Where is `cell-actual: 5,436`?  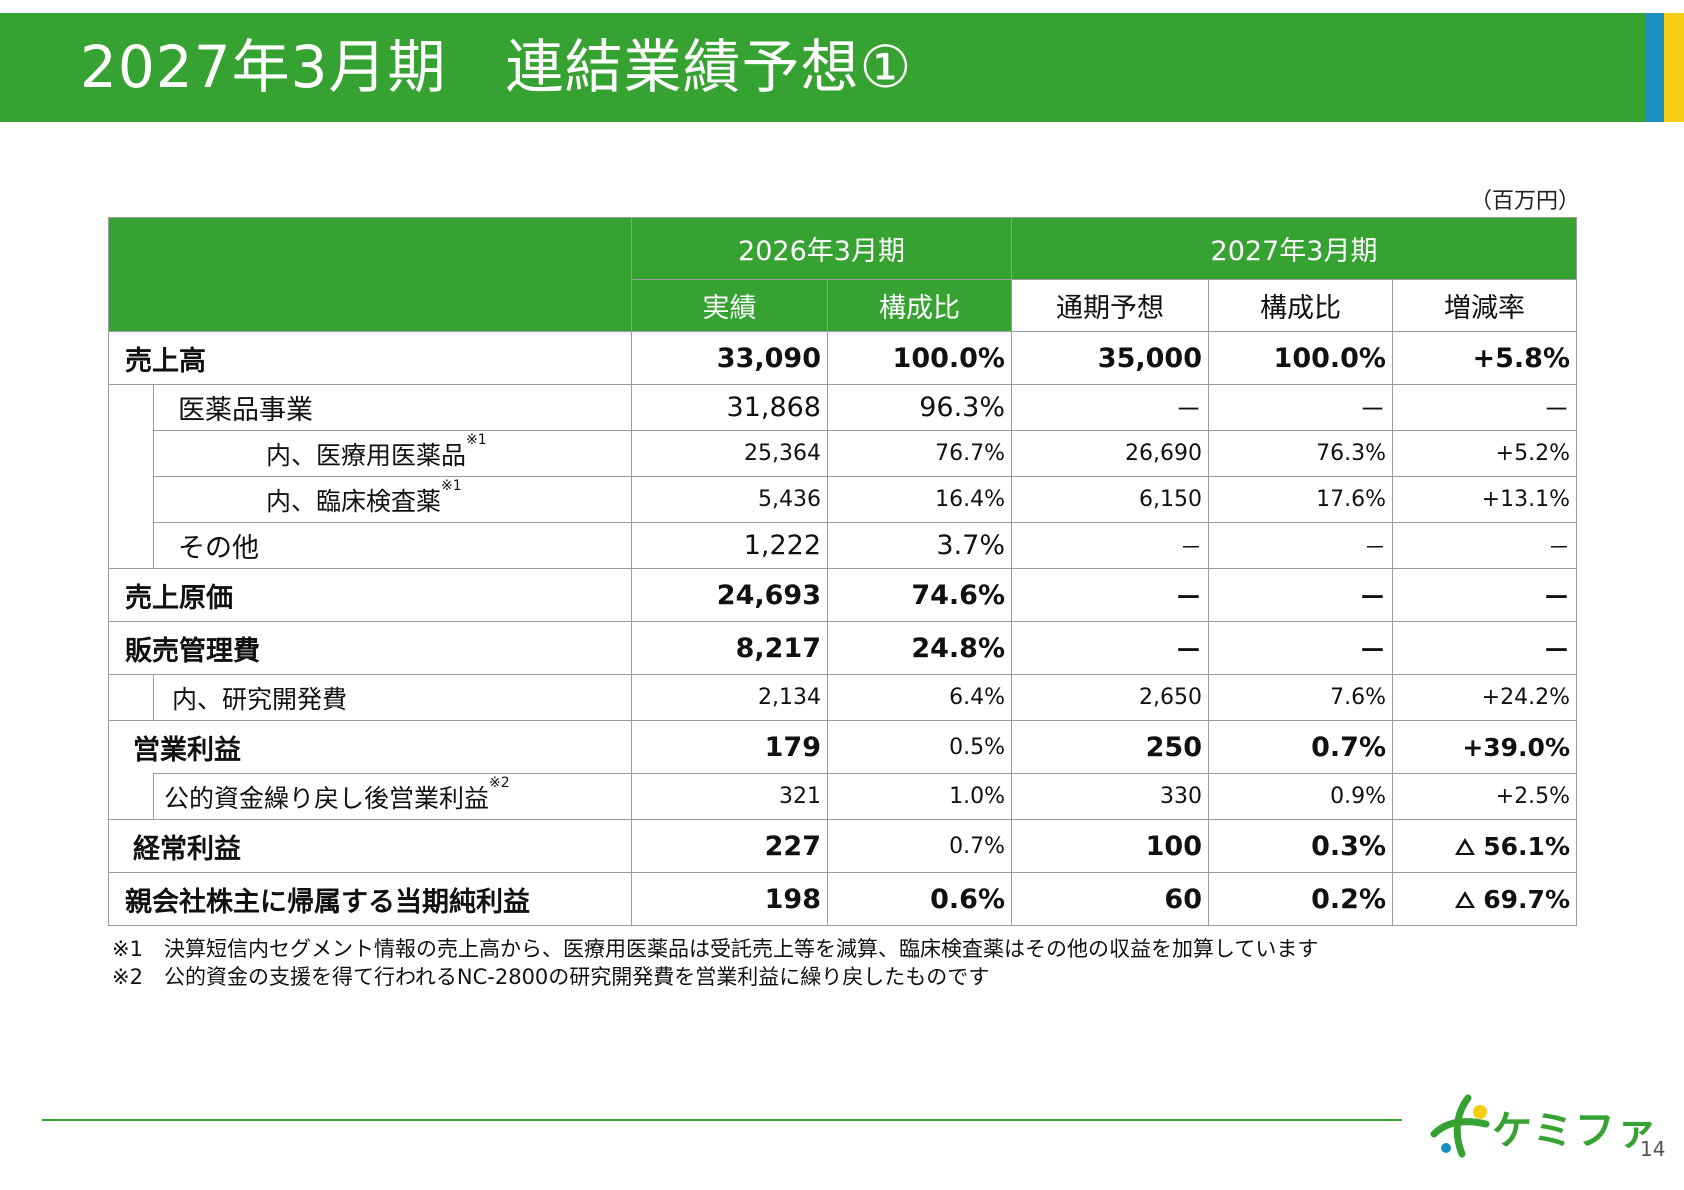 cell-actual: 5,436 is located at coordinates (729, 499).